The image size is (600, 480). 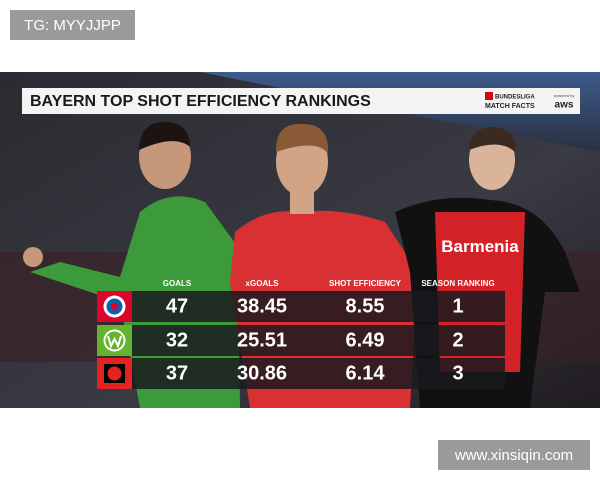 What do you see at coordinates (514, 455) in the screenshot?
I see `watermark: www.xinsiqin.com` at bounding box center [514, 455].